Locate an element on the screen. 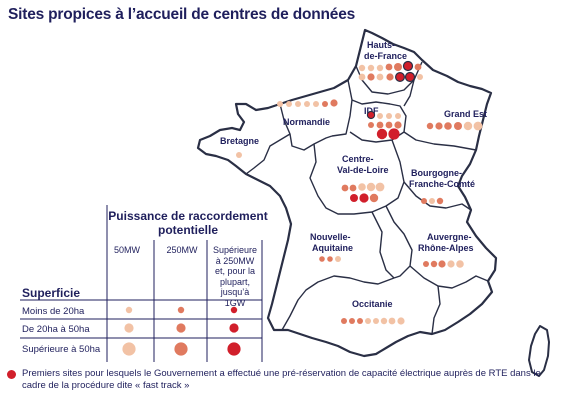  label-na: Nouvelle-Aquitaine is located at coordinates (331, 242).